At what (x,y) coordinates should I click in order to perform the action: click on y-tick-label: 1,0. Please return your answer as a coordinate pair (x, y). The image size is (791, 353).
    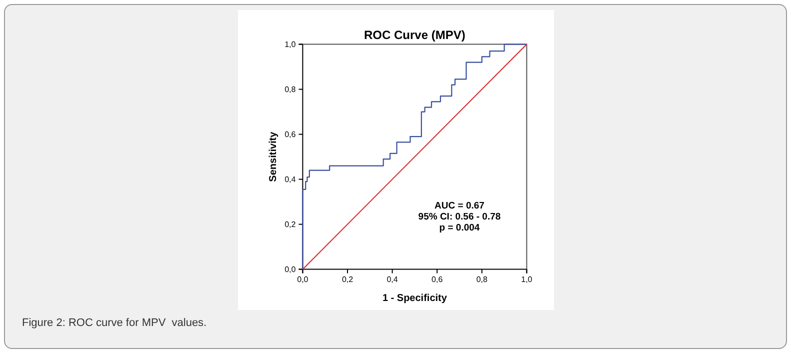
    Looking at the image, I should click on (290, 44).